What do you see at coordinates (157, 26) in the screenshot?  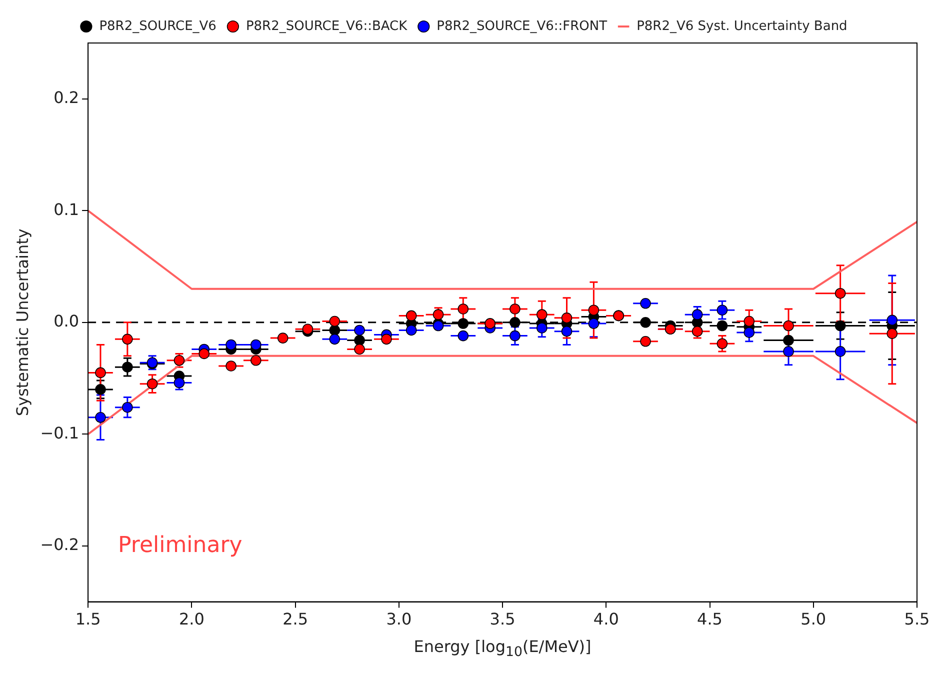 I see `legend-label: P8R2_SOURCE_V6` at bounding box center [157, 26].